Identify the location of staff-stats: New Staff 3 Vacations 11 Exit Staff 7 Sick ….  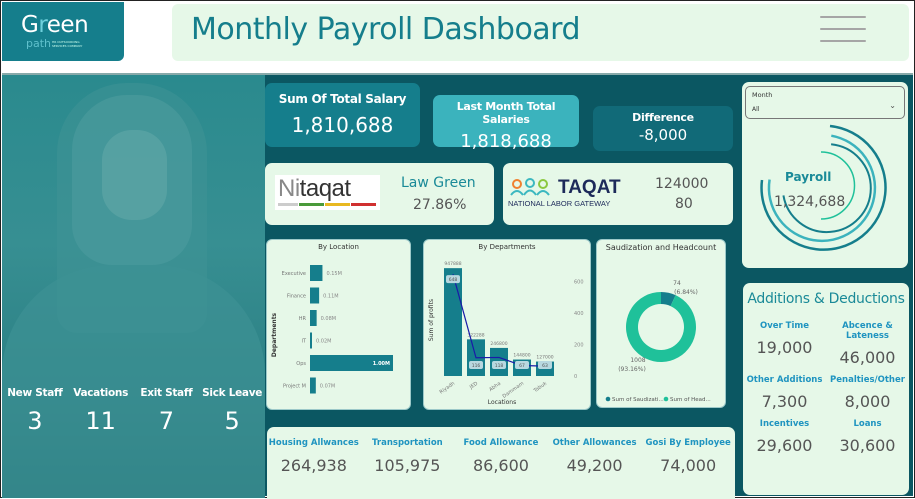
(133, 411).